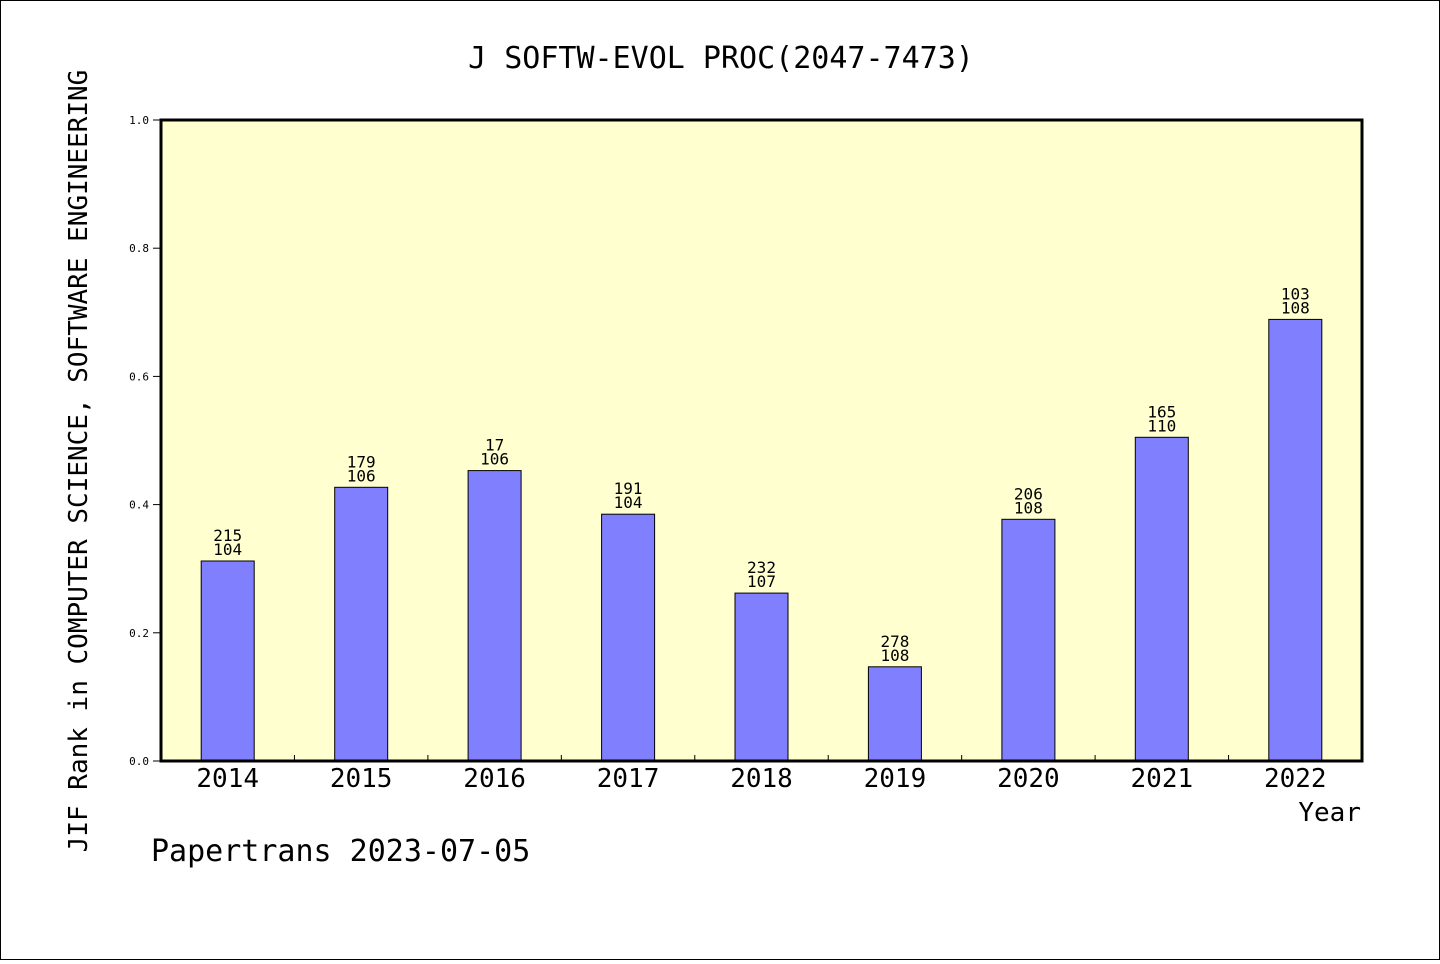 This screenshot has width=1440, height=964. I want to click on y-axis: 0.0 0.2 0.4 0.6 0.8 1.0, so click(145, 441).